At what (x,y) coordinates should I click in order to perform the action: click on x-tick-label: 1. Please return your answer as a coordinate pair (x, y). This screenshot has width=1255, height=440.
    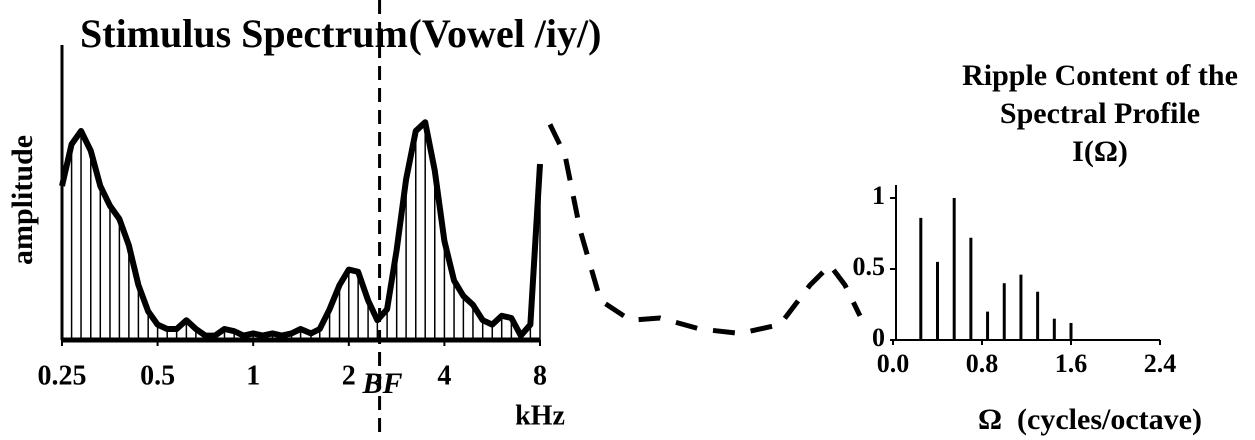
    Looking at the image, I should click on (253, 375).